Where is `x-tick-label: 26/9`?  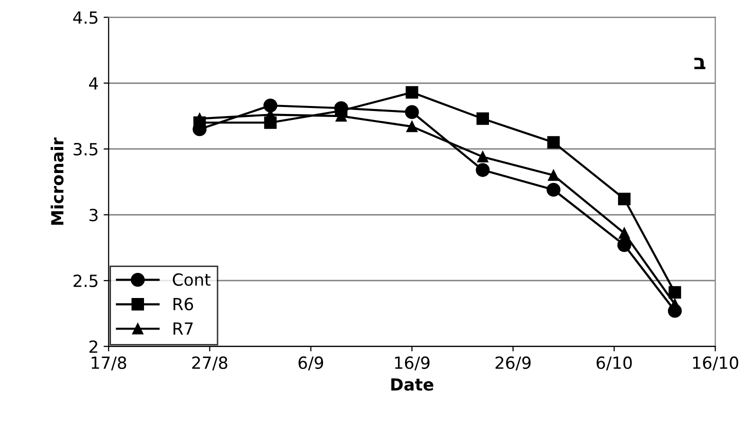 x-tick-label: 26/9 is located at coordinates (513, 363).